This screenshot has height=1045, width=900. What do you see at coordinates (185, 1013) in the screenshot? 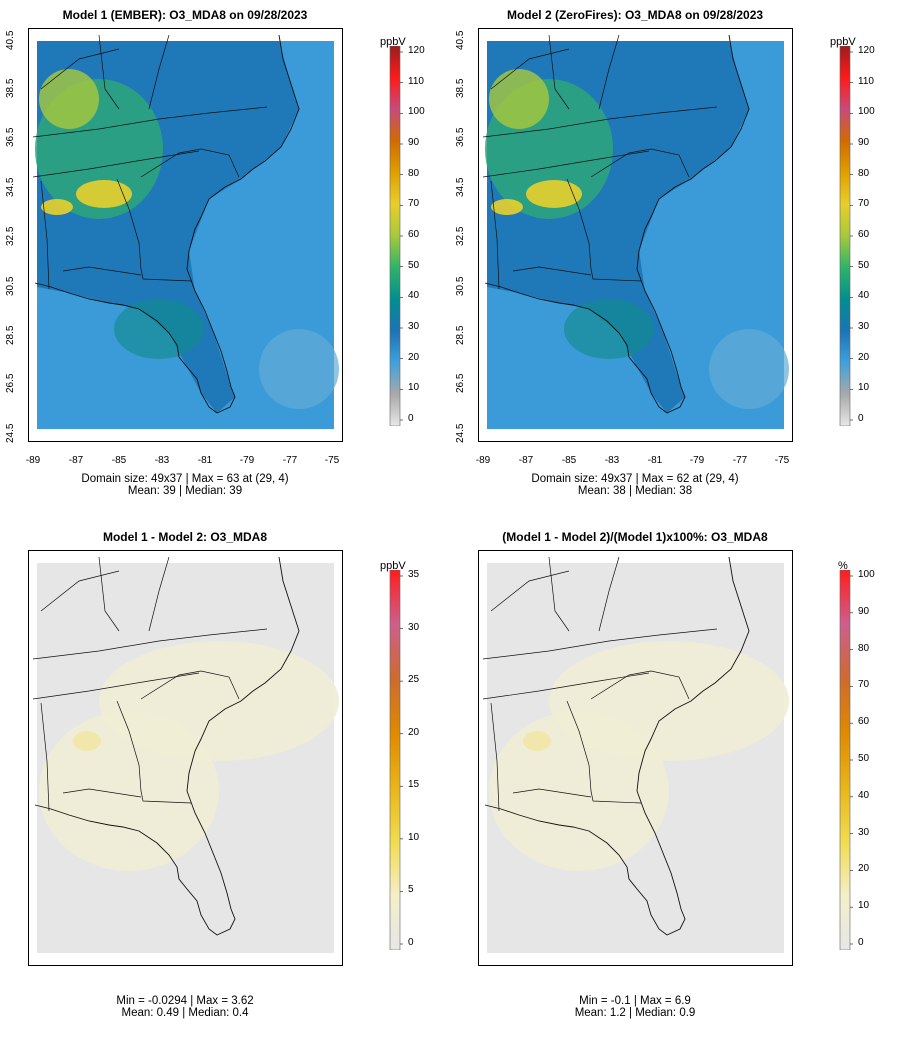
I see `stats-line-2: Mean: 0.49 | Median: 0.4` at bounding box center [185, 1013].